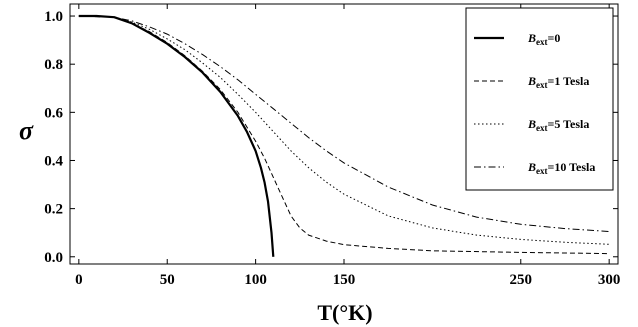 The height and width of the screenshot is (327, 638). I want to click on y-axis-title: σ, so click(26, 130).